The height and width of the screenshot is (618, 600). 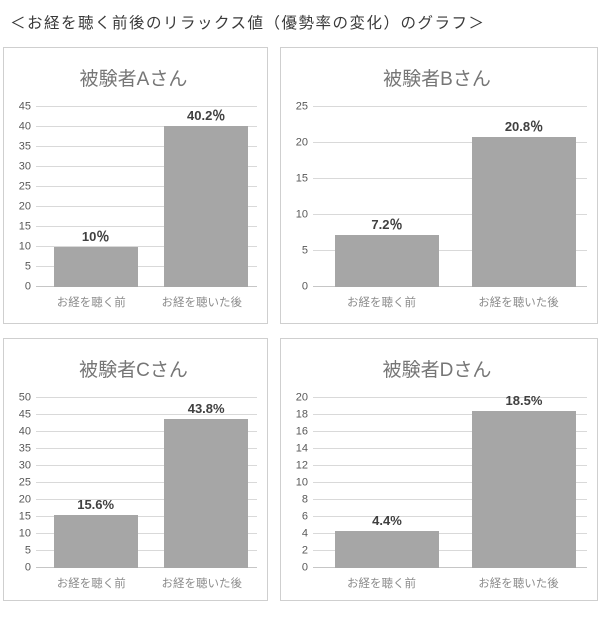 I want to click on data-label: 7.2％, so click(x=387, y=225).